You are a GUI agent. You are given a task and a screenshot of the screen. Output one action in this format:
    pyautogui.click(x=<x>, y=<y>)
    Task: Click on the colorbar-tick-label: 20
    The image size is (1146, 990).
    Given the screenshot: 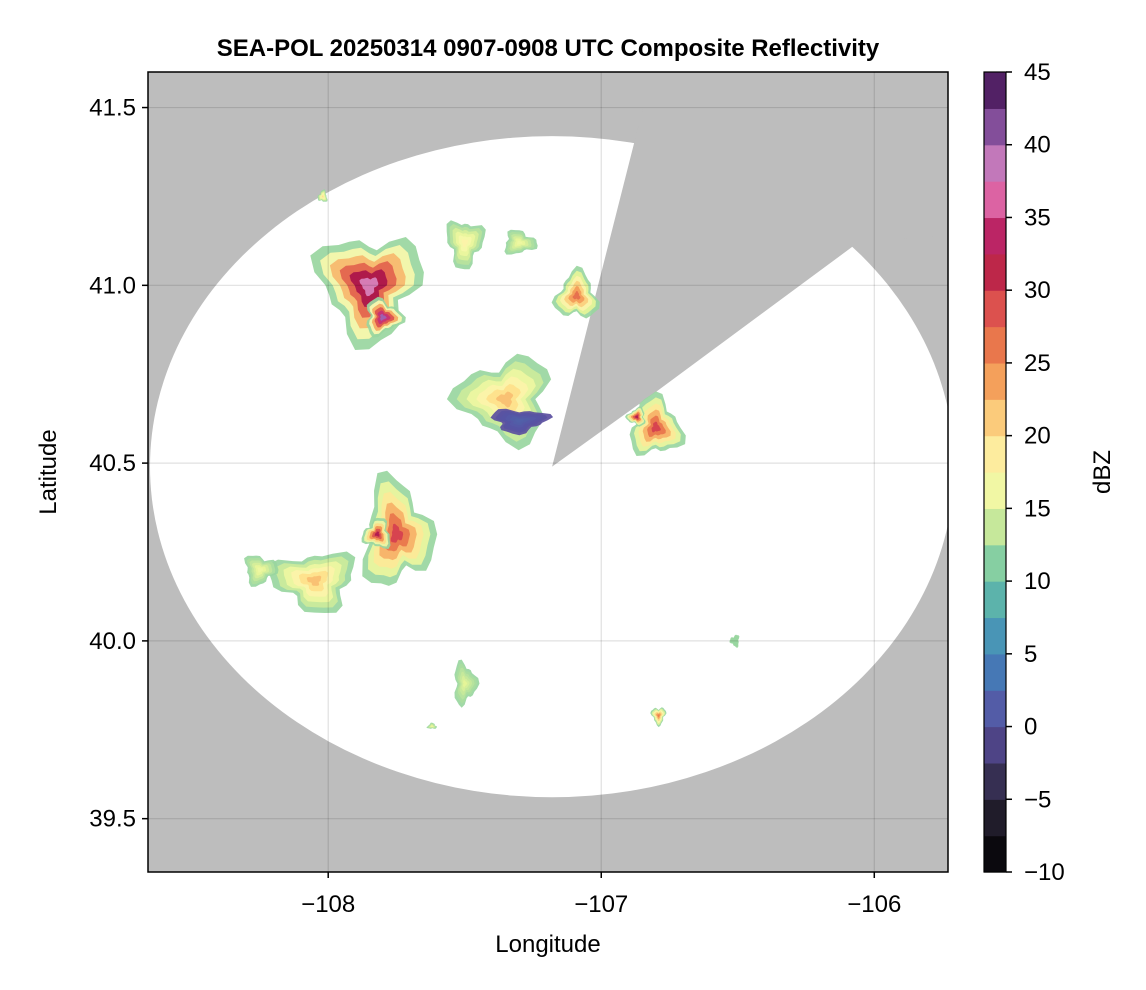 What is the action you would take?
    pyautogui.click(x=1037, y=436)
    